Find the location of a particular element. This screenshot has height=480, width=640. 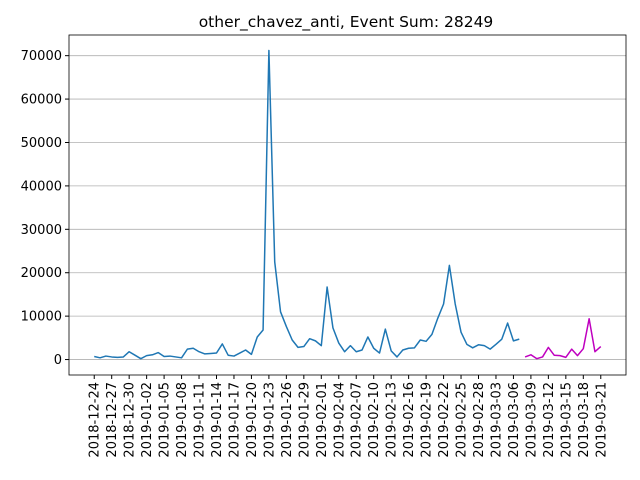

x-tick-label: 2019-02-25 is located at coordinates (462, 420).